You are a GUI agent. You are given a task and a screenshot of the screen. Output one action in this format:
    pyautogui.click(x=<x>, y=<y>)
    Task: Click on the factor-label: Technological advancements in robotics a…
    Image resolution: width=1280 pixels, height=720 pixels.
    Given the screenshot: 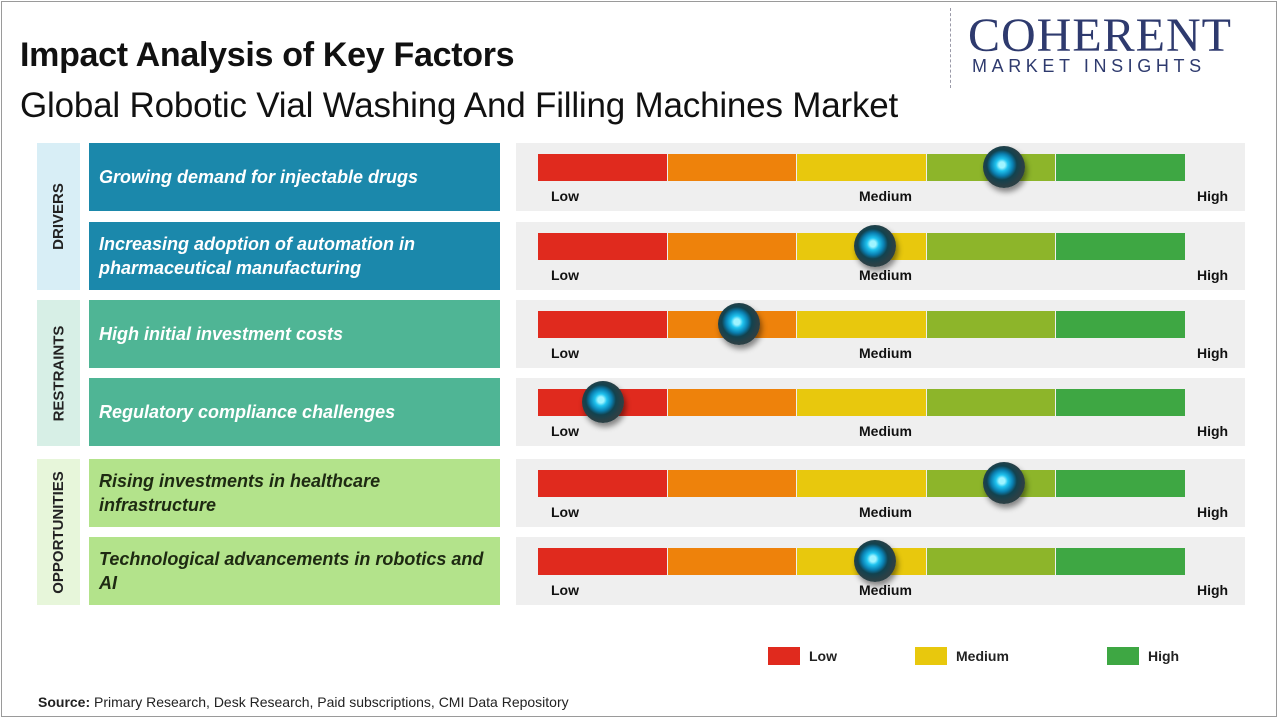 What is the action you would take?
    pyautogui.click(x=294, y=571)
    